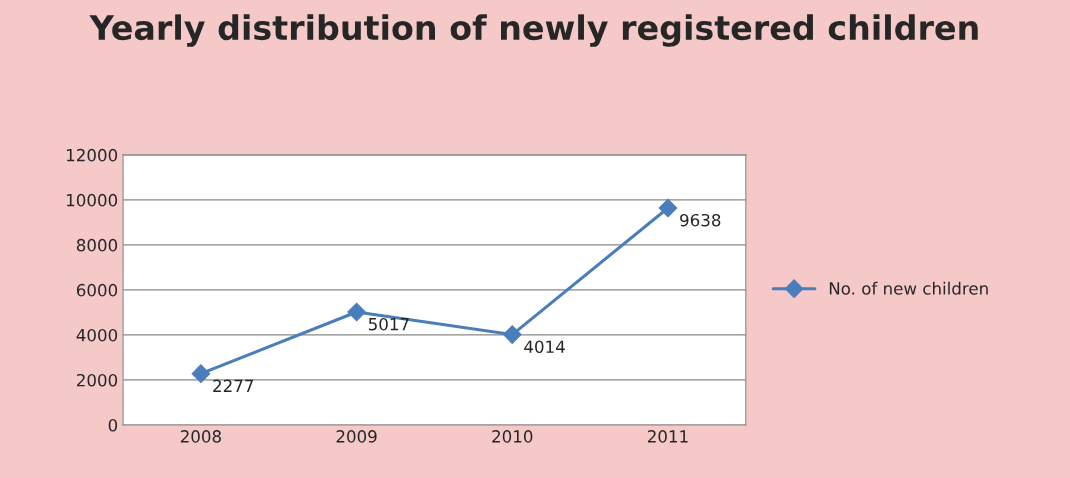 The height and width of the screenshot is (478, 1070). What do you see at coordinates (97, 380) in the screenshot?
I see `y-tick-label: 2000` at bounding box center [97, 380].